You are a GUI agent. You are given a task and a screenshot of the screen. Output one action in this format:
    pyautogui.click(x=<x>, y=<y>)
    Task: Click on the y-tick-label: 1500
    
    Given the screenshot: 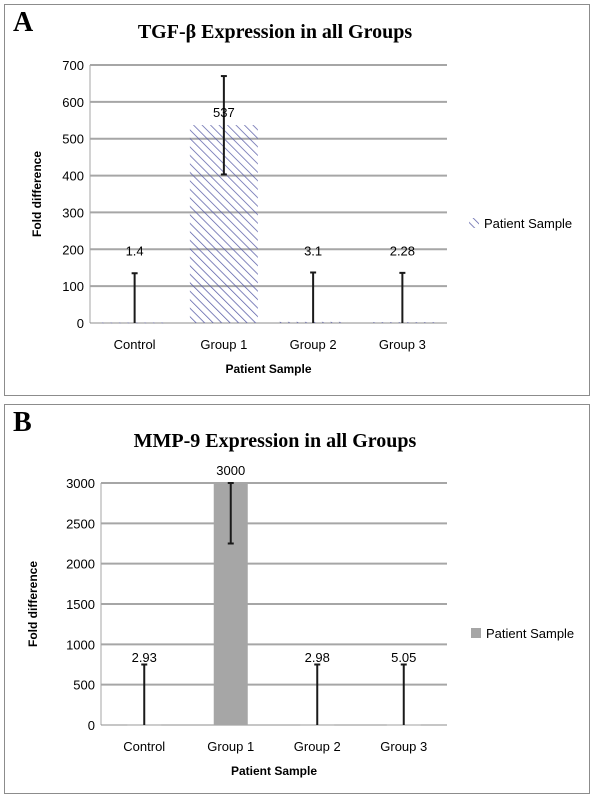 What is the action you would take?
    pyautogui.click(x=80, y=604)
    